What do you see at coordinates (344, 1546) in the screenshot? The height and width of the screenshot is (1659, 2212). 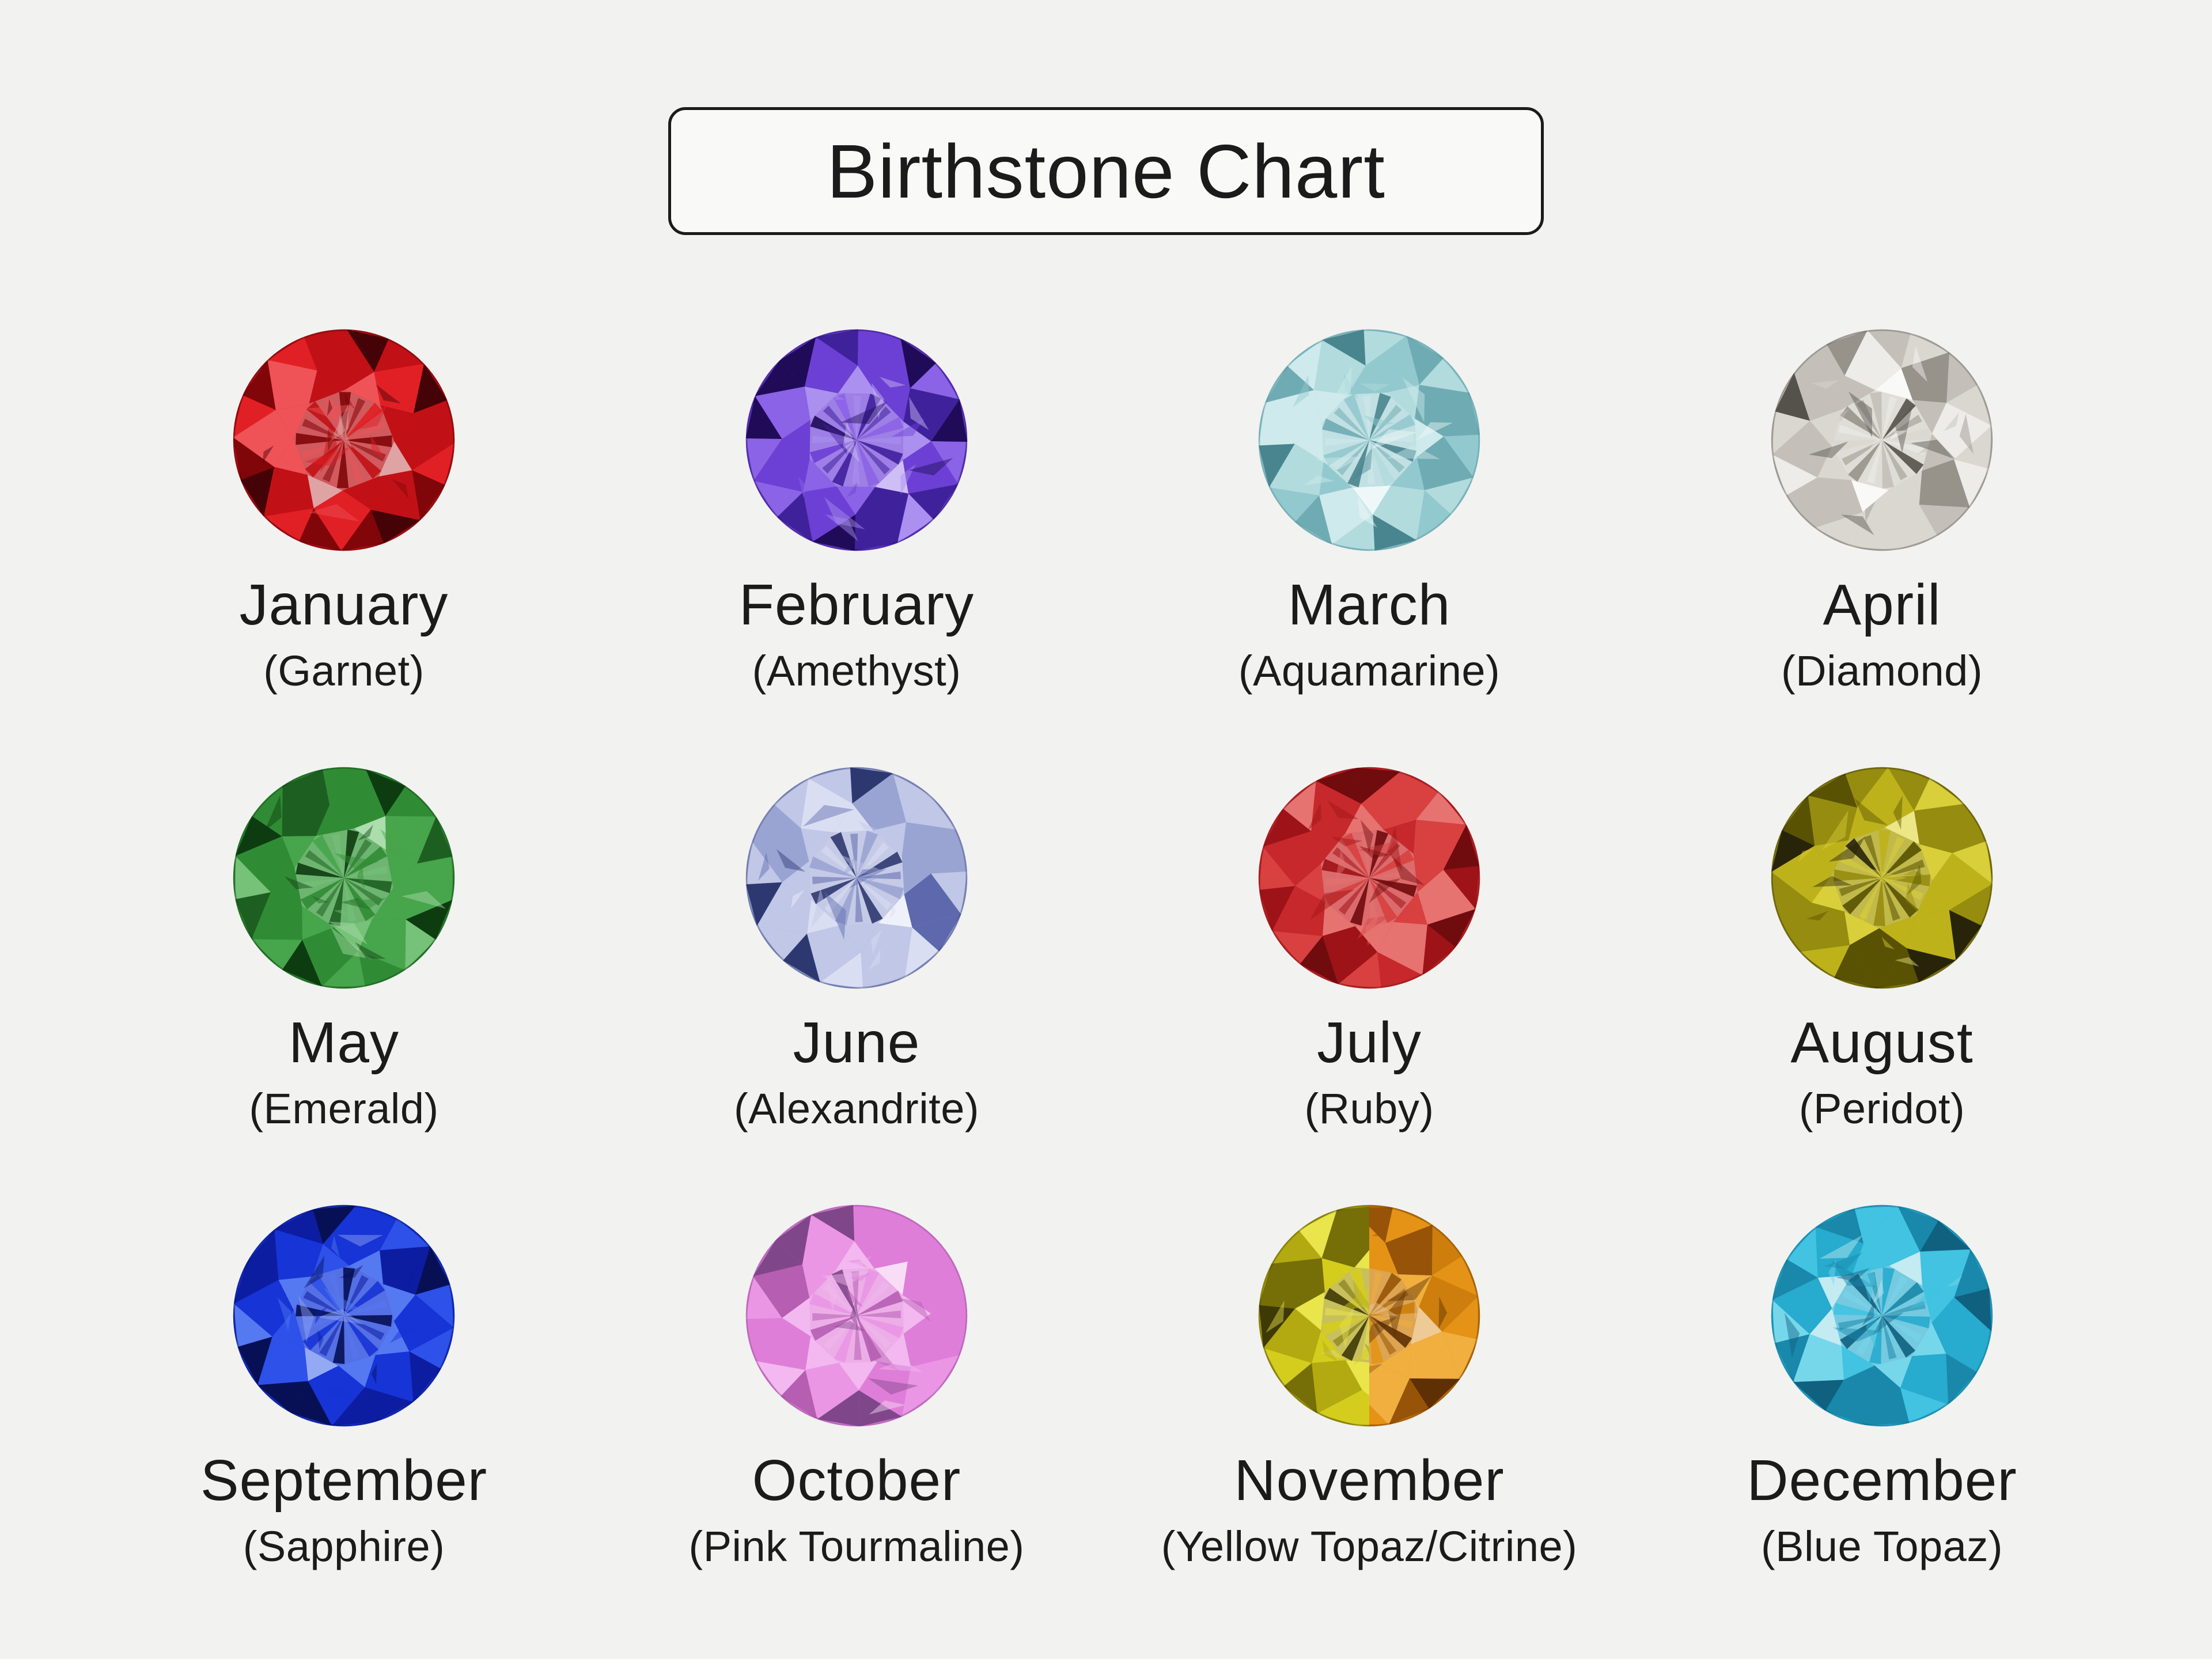 I see `stone-label-sapphire: (Sapphire)` at bounding box center [344, 1546].